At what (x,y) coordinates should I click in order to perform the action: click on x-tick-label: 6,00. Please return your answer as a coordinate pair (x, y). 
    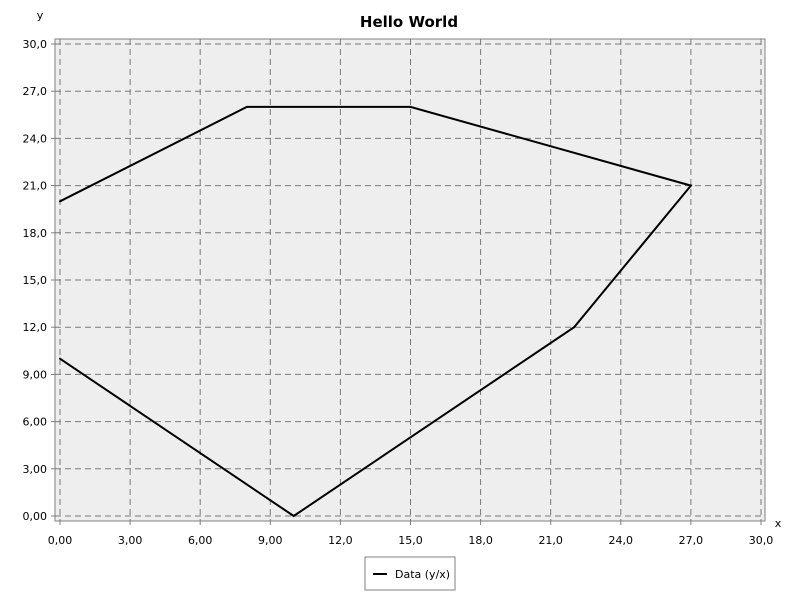
    Looking at the image, I should click on (200, 540).